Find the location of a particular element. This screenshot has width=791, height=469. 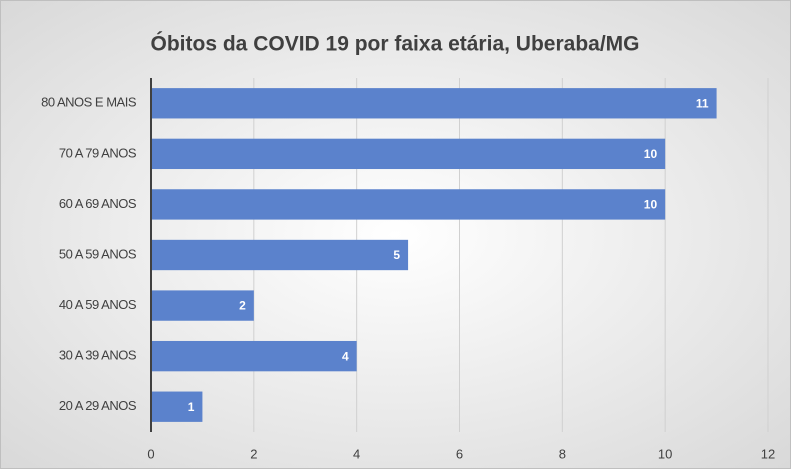

data-label: 11 is located at coordinates (702, 103).